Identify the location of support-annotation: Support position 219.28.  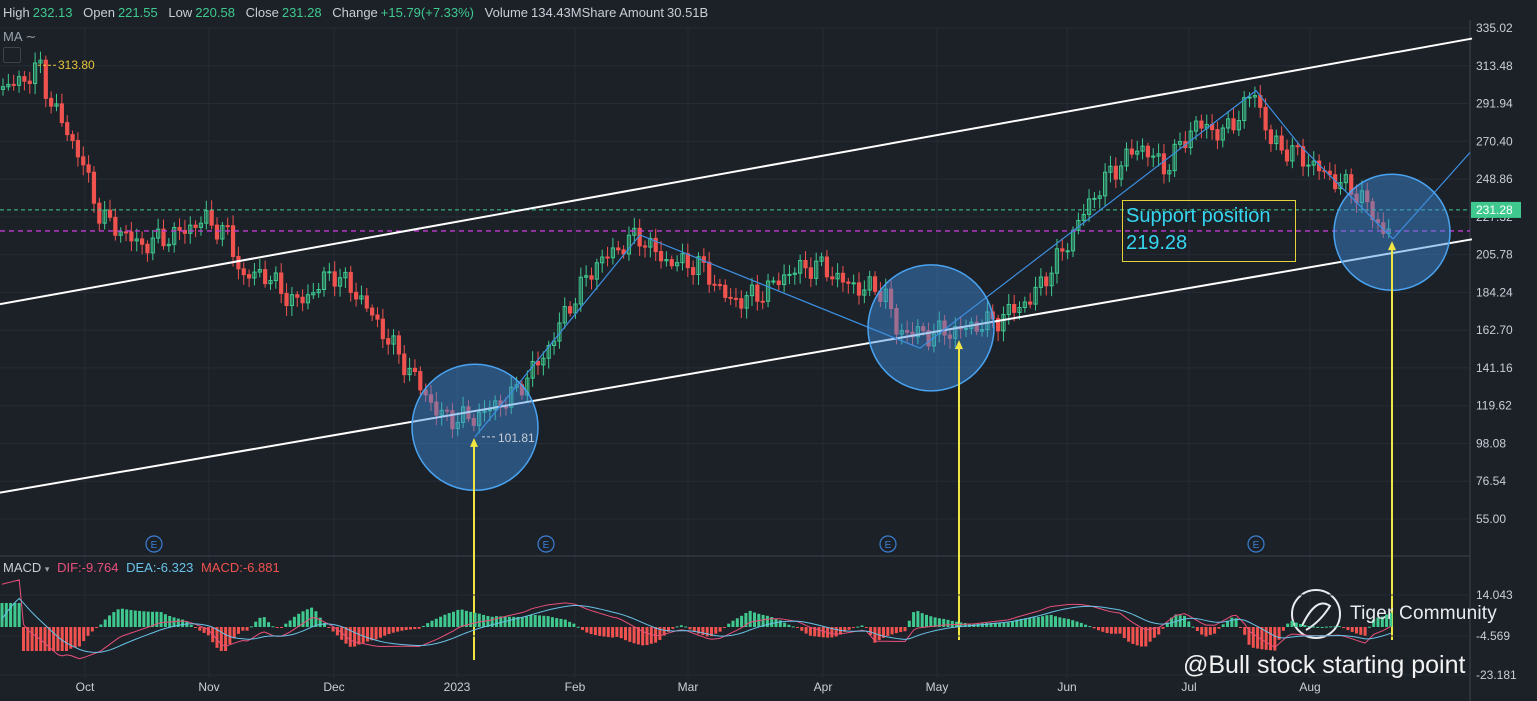
(1209, 231).